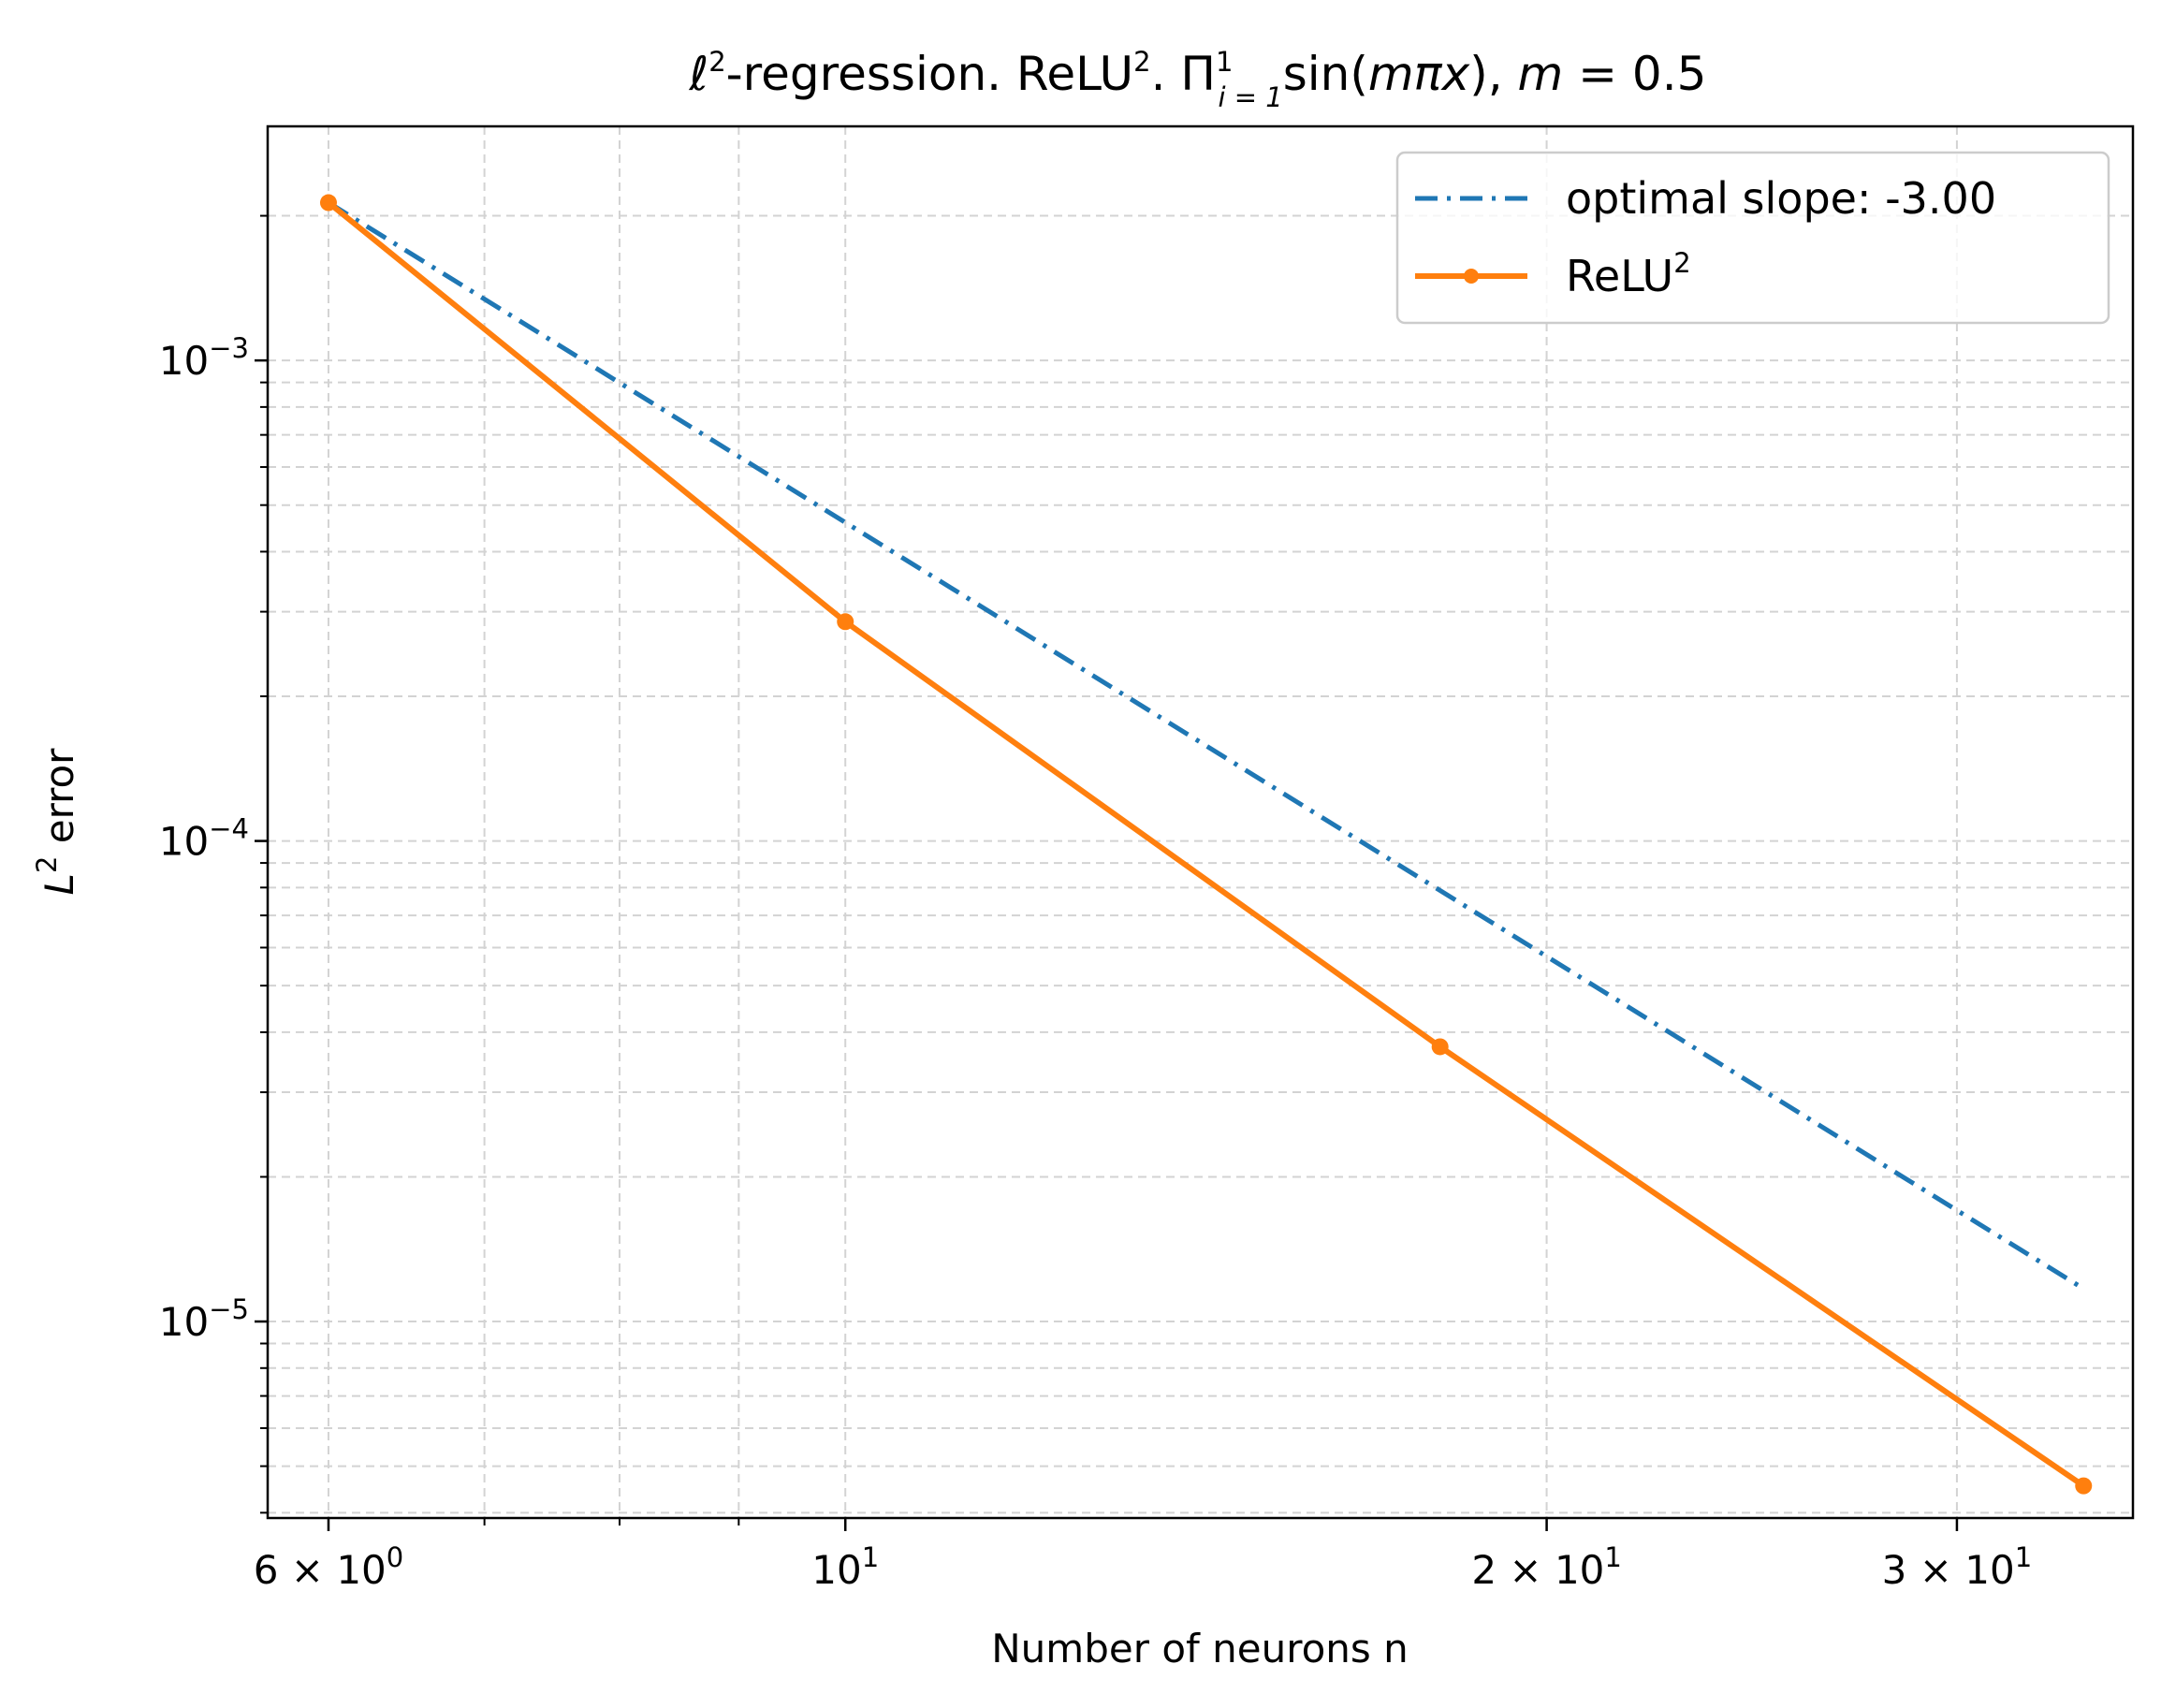  Describe the element at coordinates (1547, 1567) in the screenshot. I see `x-tick-label: 2 × 101` at that location.